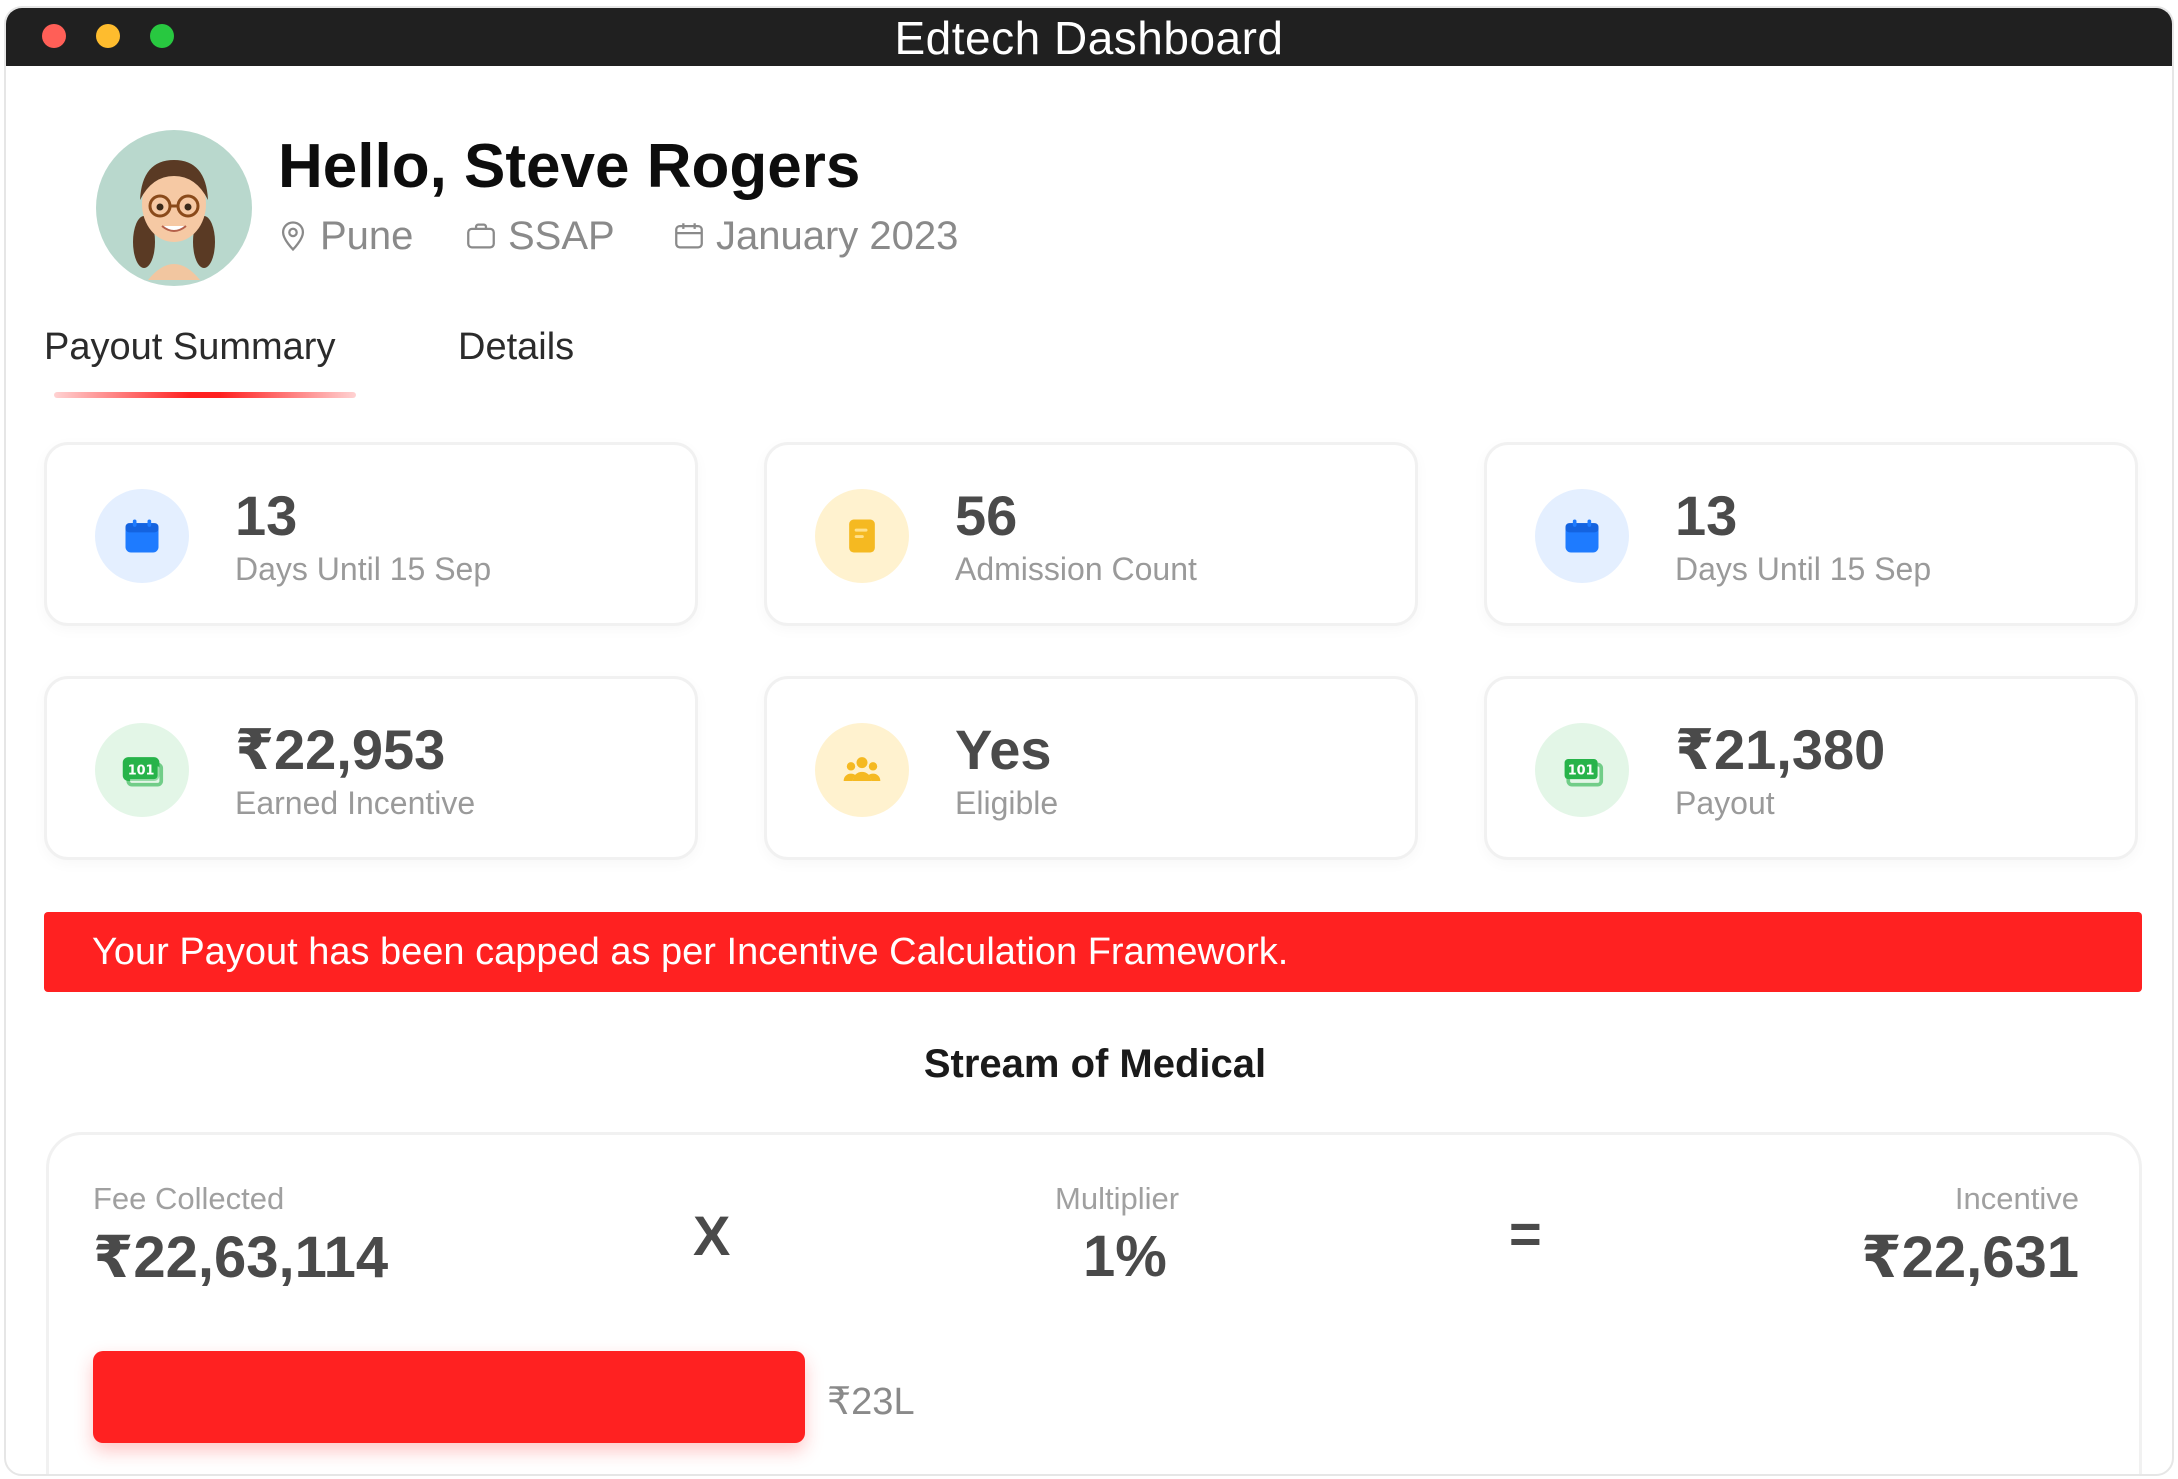  I want to click on briefcase-icon, so click(481, 236).